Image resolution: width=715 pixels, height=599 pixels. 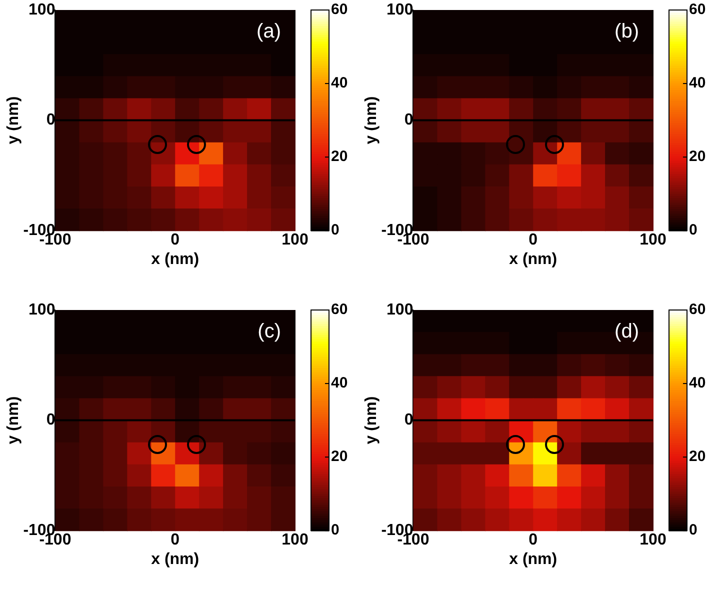 I want to click on annotation: (b), so click(x=626, y=31).